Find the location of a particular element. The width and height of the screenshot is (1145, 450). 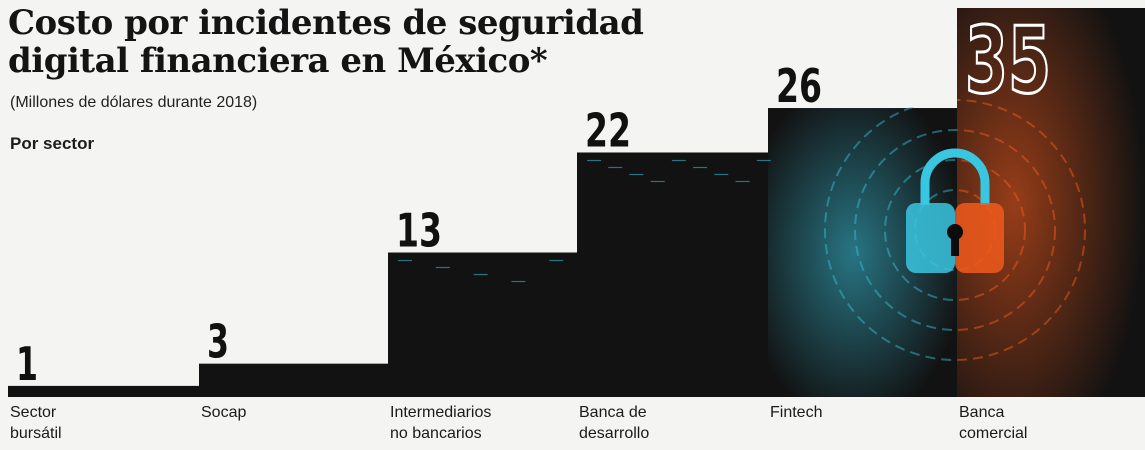

value-label-2: 13 is located at coordinates (419, 231).